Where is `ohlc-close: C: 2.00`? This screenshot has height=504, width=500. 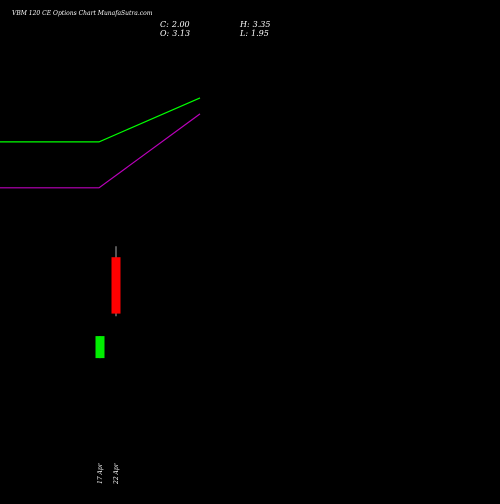
ohlc-close: C: 2.00 is located at coordinates (175, 24).